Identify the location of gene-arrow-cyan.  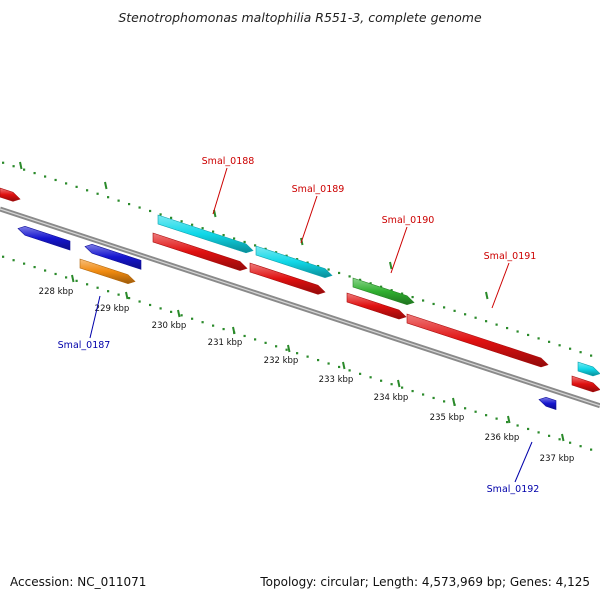
(588, 369).